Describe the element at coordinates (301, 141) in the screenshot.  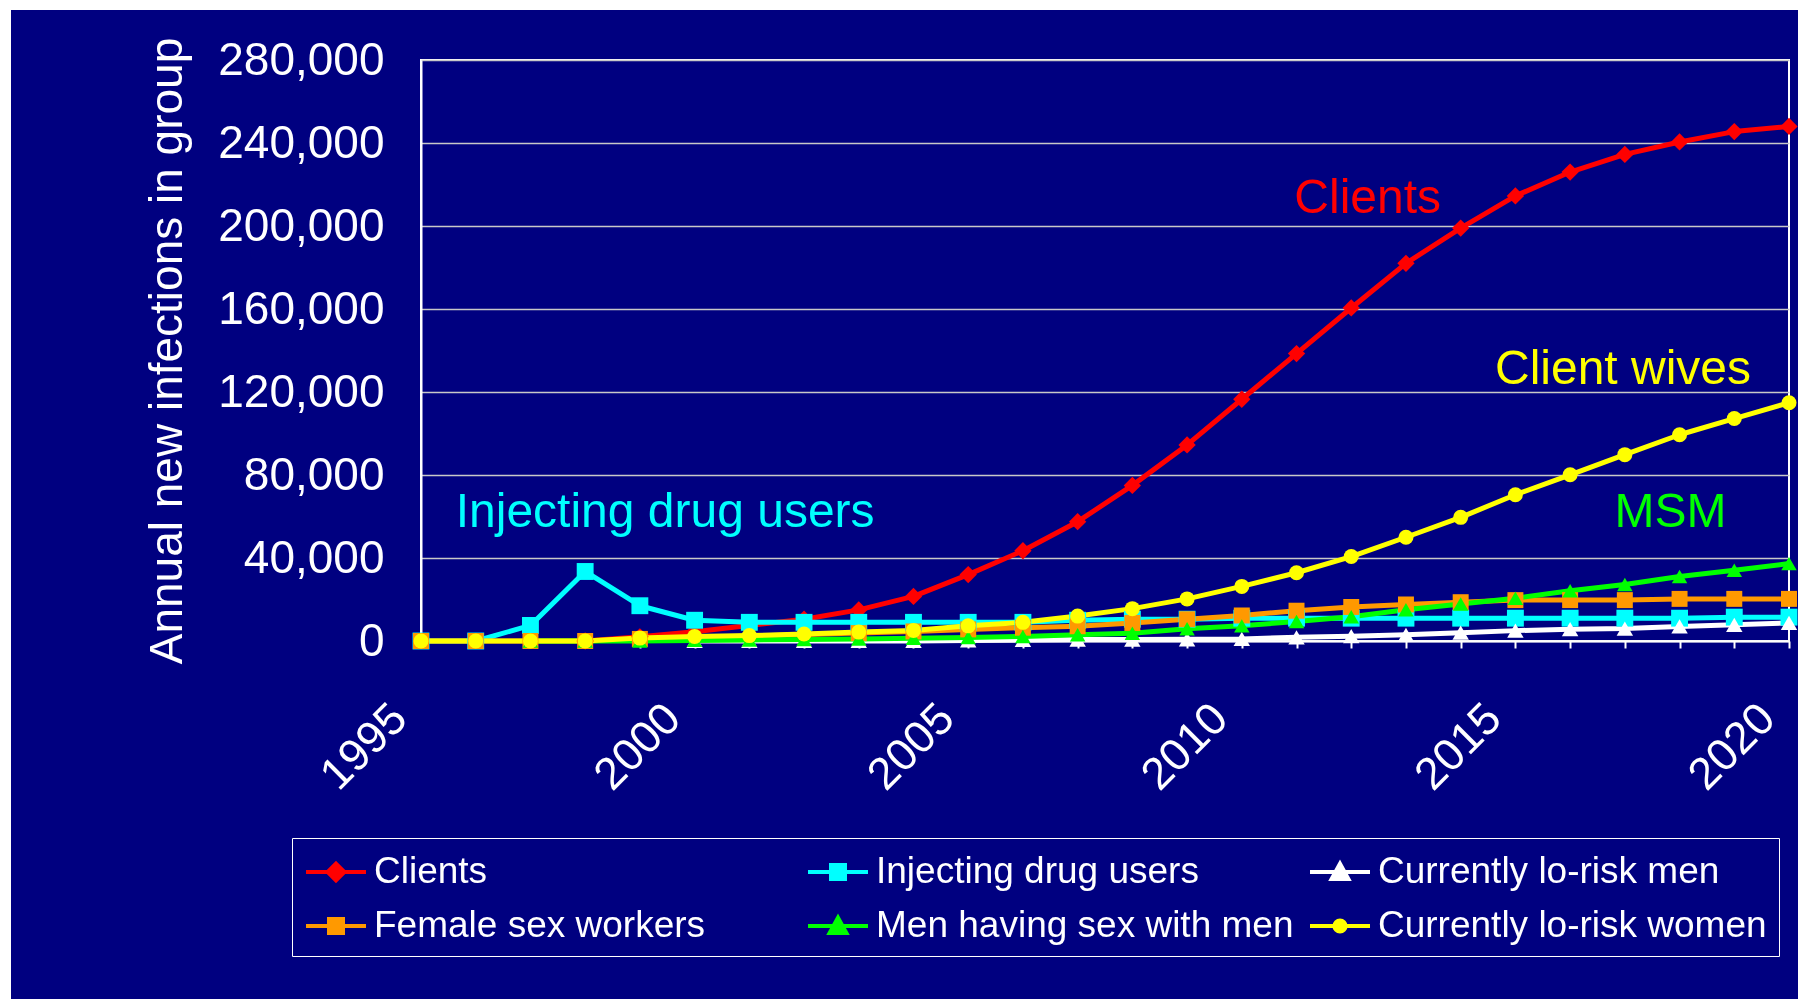
I see `y-tick-label: 240,000` at that location.